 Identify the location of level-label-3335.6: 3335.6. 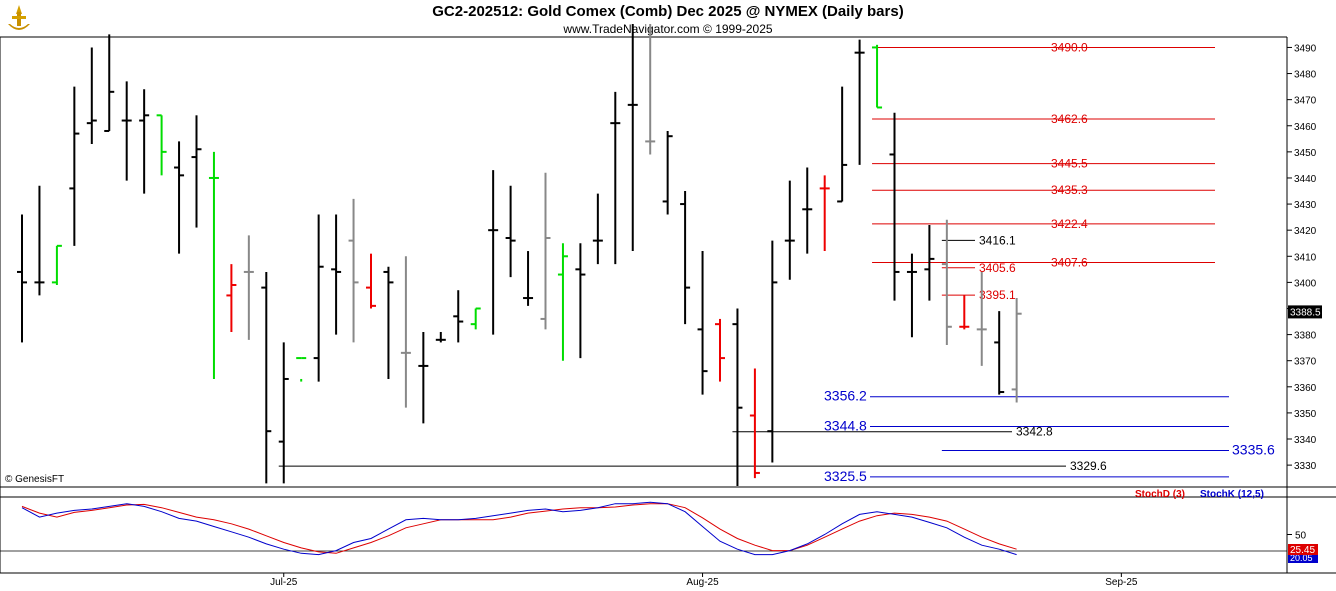
(1253, 449).